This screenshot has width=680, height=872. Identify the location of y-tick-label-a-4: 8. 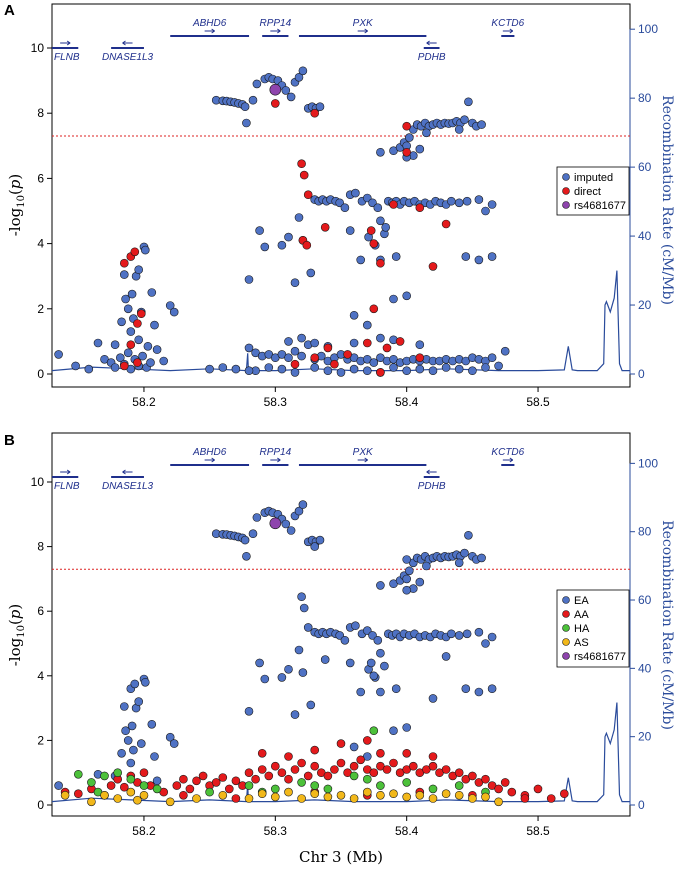
(40, 113).